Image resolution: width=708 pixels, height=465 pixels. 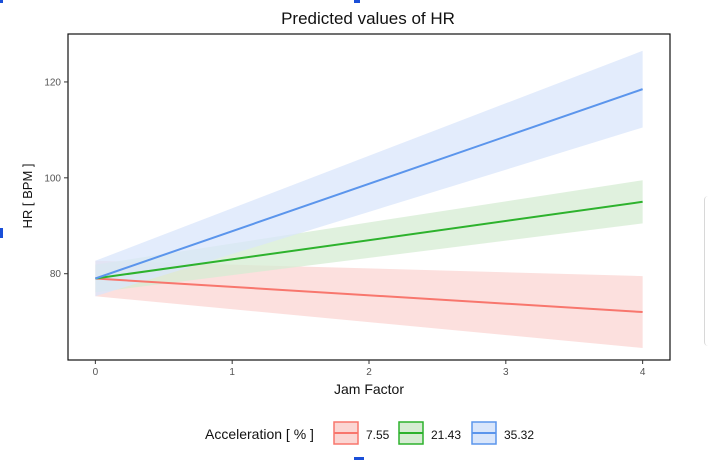 I want to click on window-edge-right, so click(x=706, y=271).